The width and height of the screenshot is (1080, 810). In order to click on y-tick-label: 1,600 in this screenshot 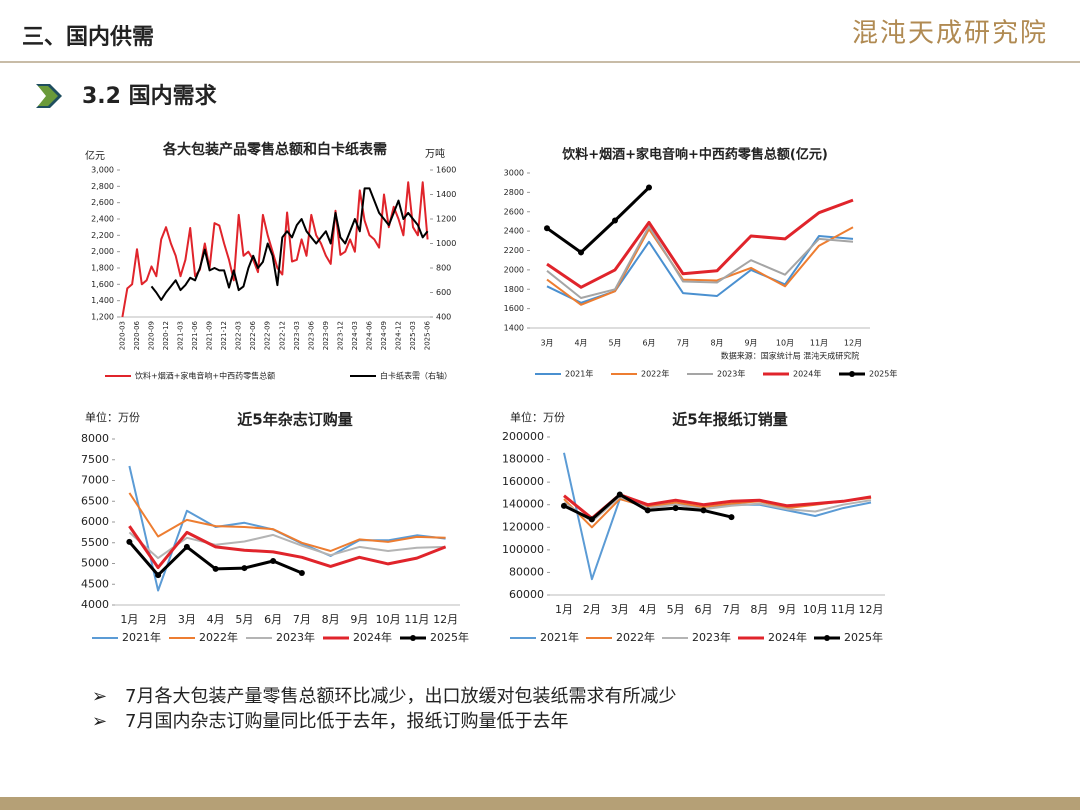, I will do `click(102, 284)`.